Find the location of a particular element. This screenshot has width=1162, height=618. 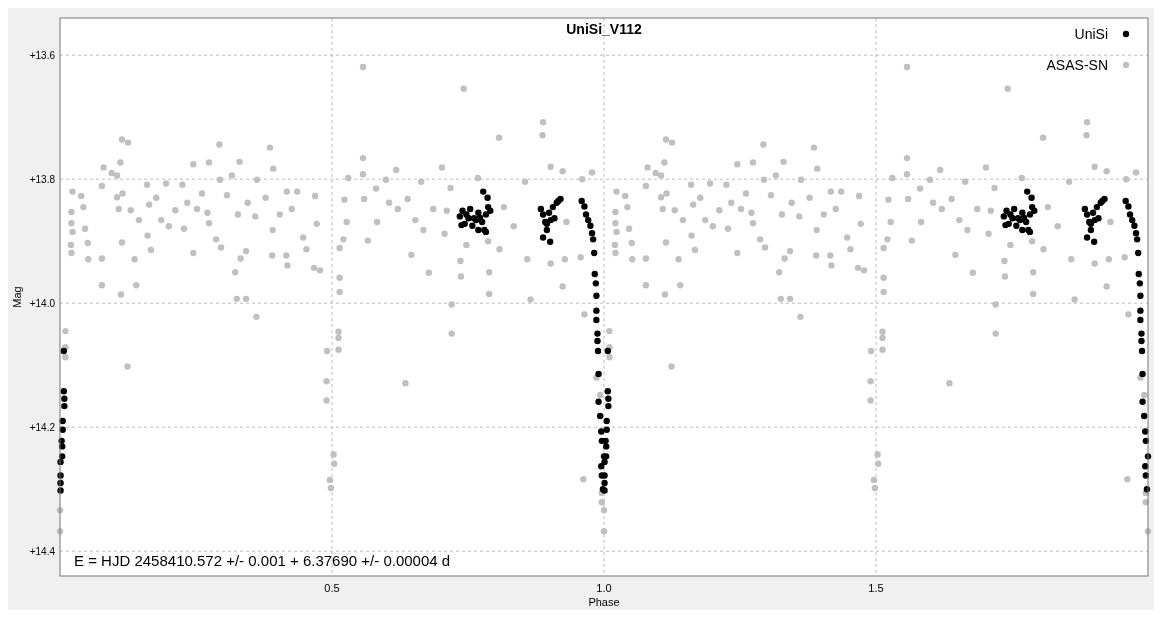

y-tick-label: +13.6 is located at coordinates (42, 56).